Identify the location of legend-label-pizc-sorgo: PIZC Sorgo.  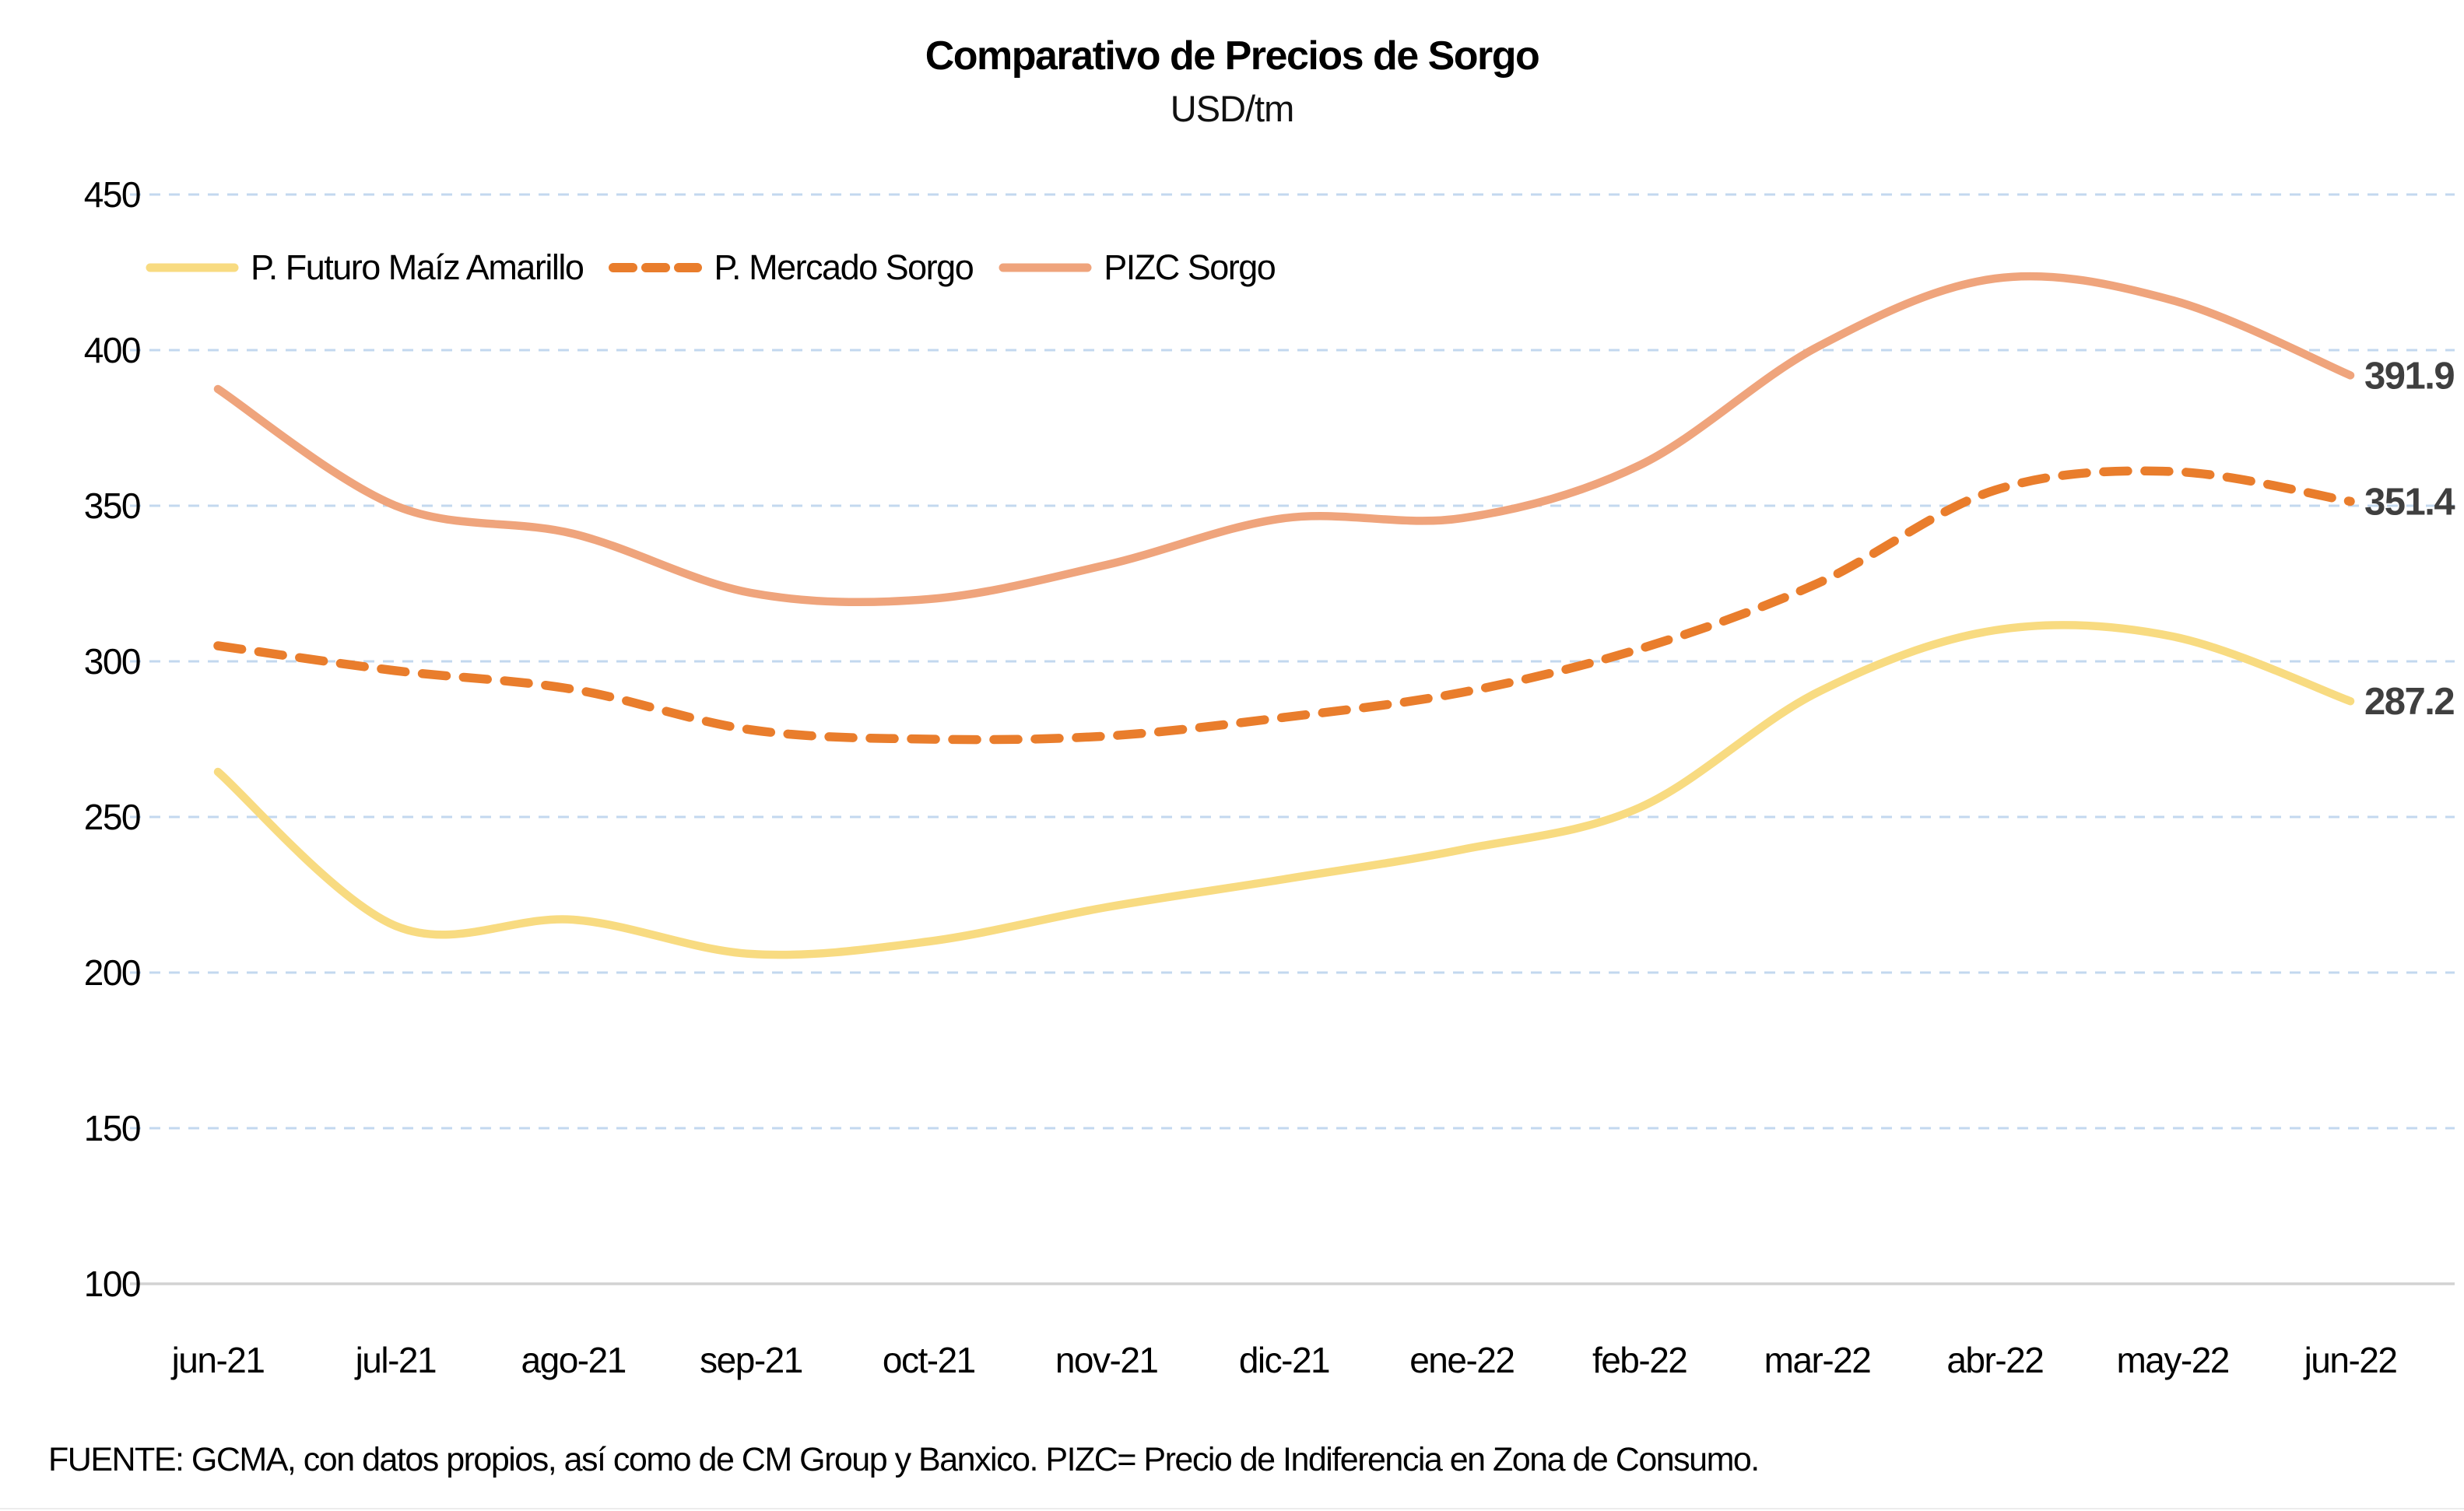
(1190, 267).